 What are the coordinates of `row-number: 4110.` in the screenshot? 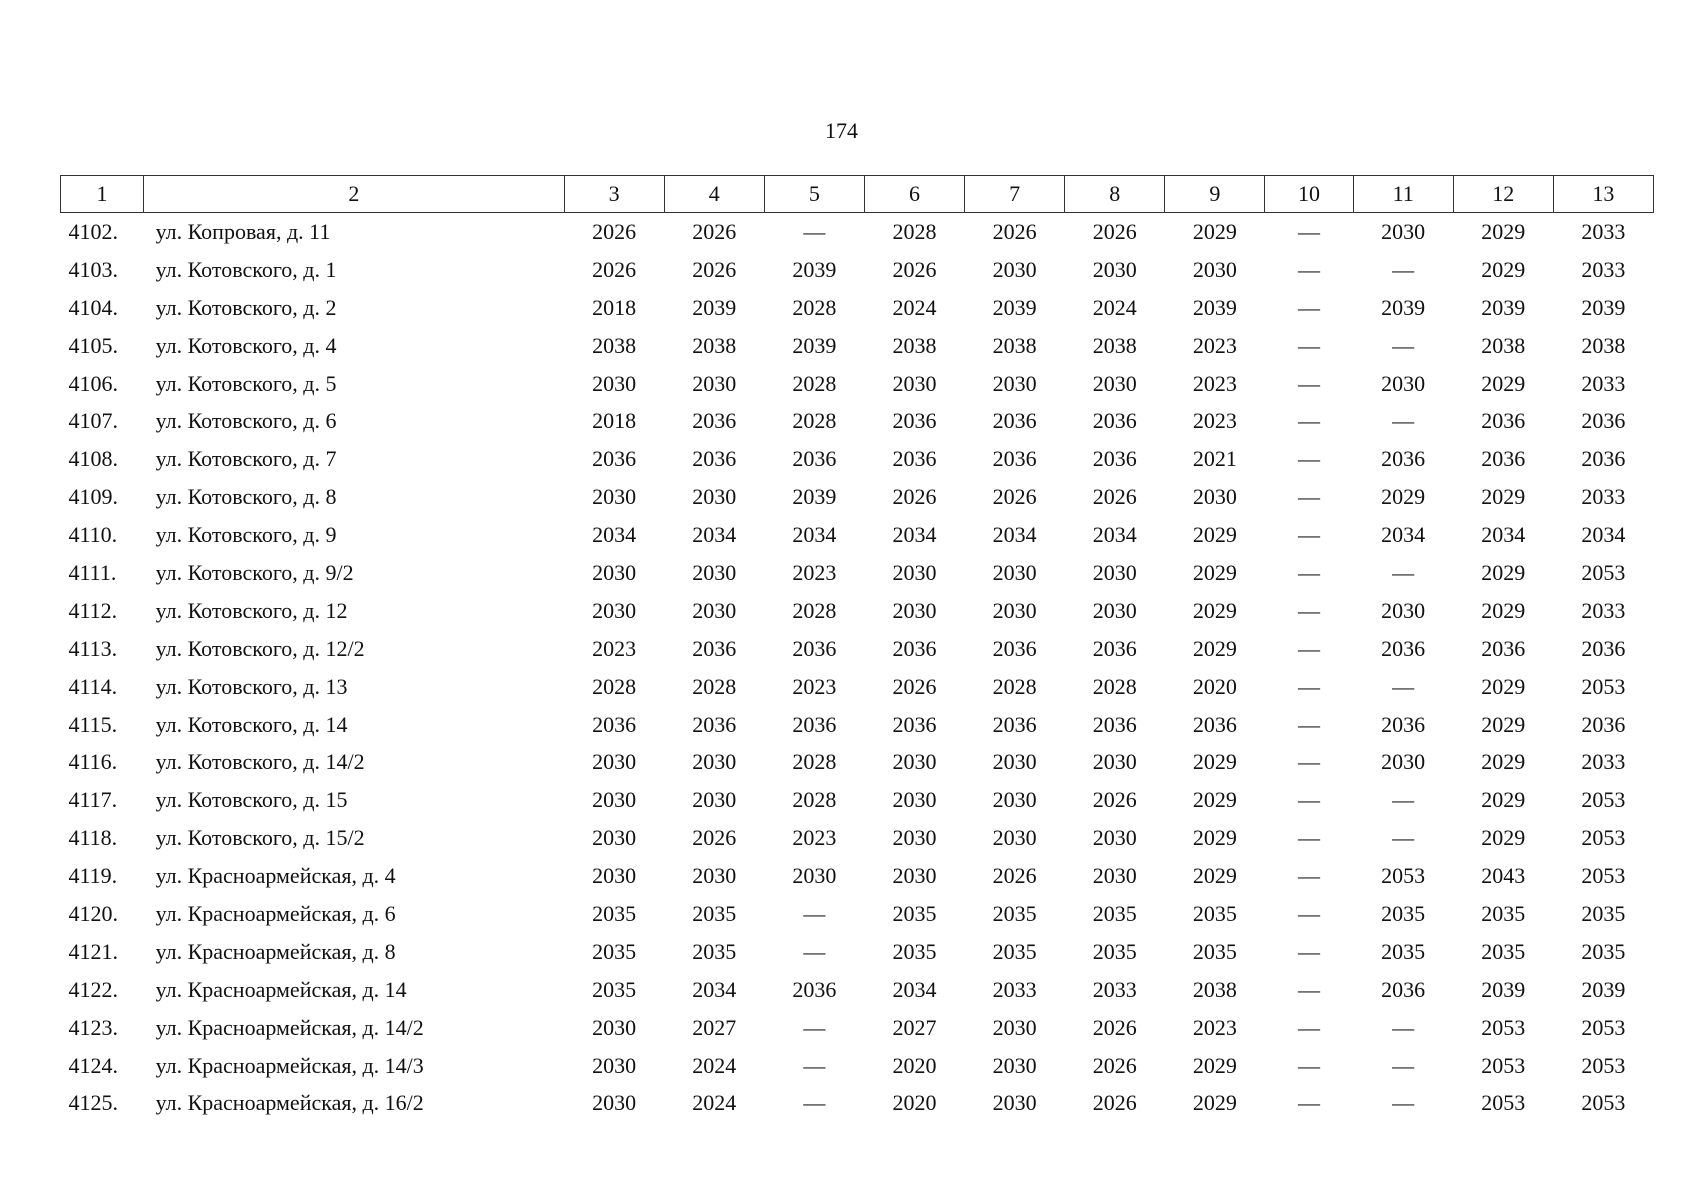 It's located at (93, 535).